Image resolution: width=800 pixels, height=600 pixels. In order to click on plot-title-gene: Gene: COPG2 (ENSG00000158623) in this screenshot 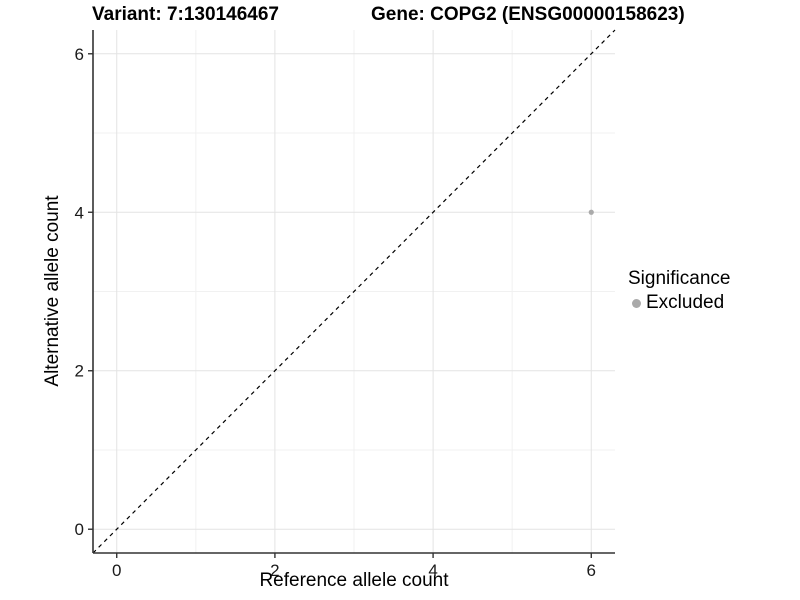, I will do `click(528, 14)`.